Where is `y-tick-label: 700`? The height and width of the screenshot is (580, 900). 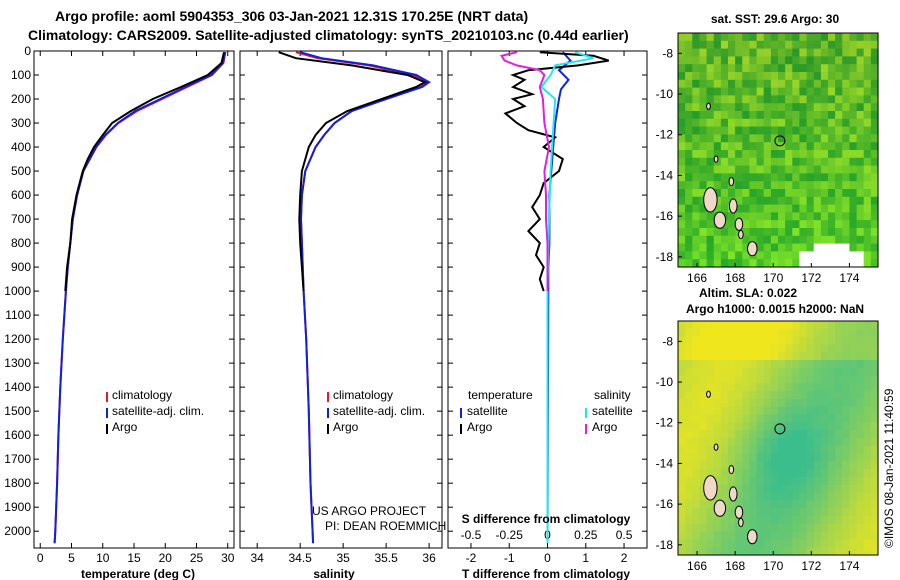
y-tick-label: 700 is located at coordinates (21, 219).